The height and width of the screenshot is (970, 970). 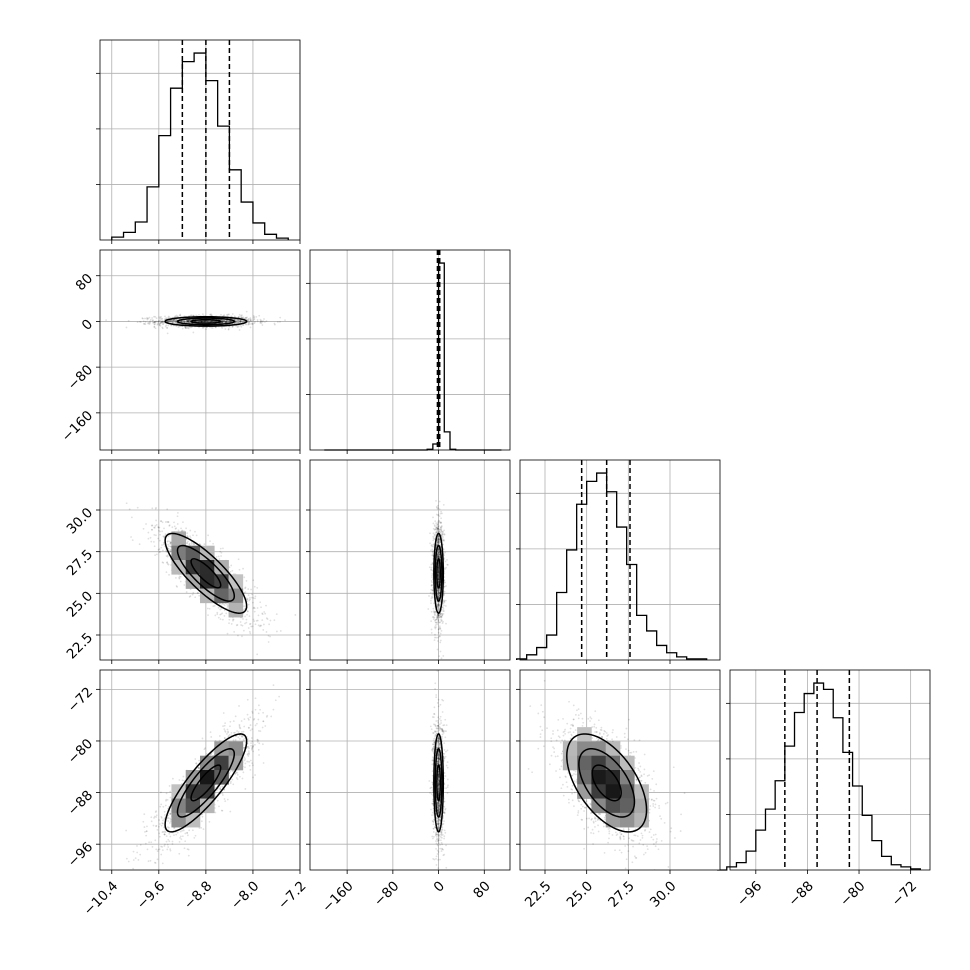 I want to click on joint-panel-0-2: 22.525.027.530.0, so click(x=182, y=561).